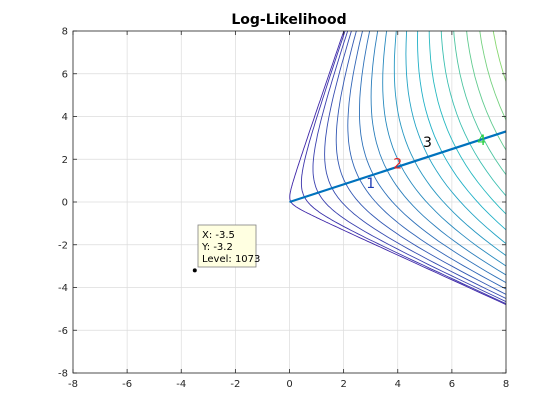 The width and height of the screenshot is (560, 420). I want to click on x-tick-label: -6, so click(127, 384).